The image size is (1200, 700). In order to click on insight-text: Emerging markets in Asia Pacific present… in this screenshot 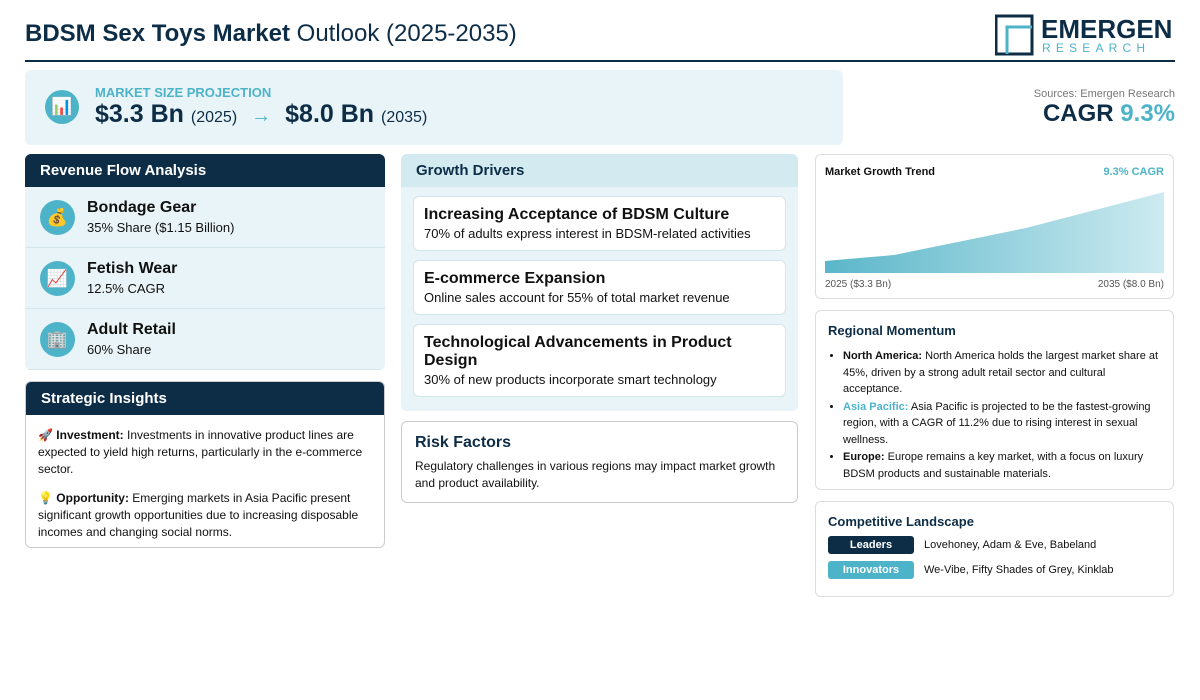, I will do `click(198, 515)`.